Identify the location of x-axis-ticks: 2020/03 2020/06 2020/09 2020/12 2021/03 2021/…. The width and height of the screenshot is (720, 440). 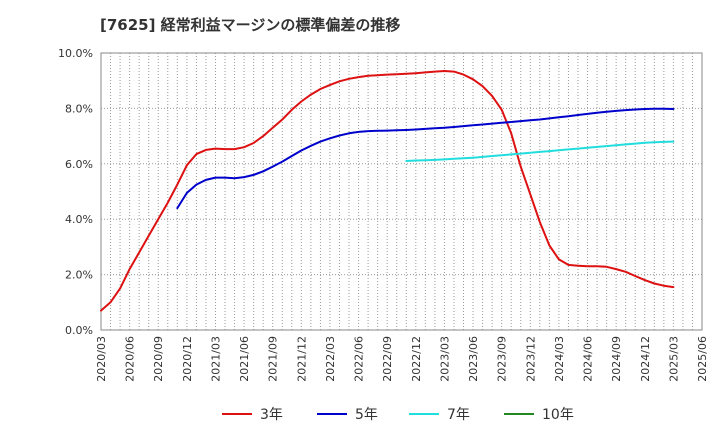
(402, 359).